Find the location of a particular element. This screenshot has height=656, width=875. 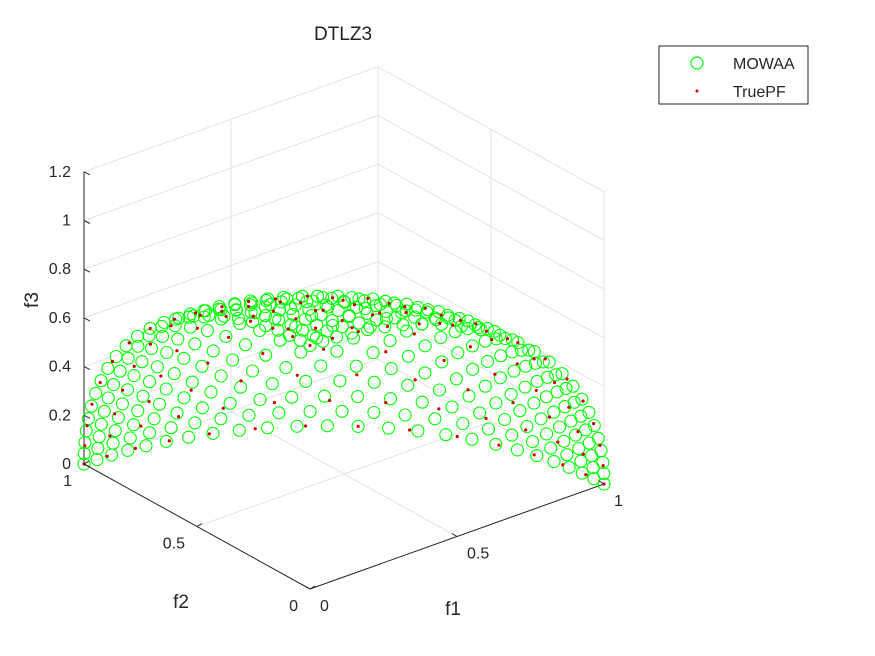

z-tick-label: 1 is located at coordinates (66, 221).